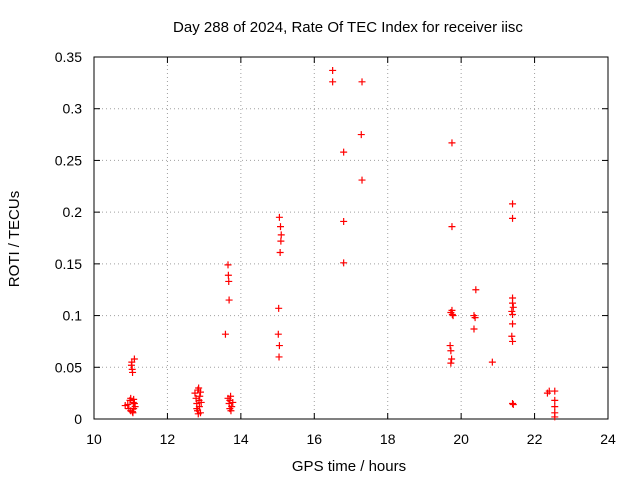 Image resolution: width=640 pixels, height=480 pixels. Describe the element at coordinates (388, 439) in the screenshot. I see `x-tick-label: 18` at that location.